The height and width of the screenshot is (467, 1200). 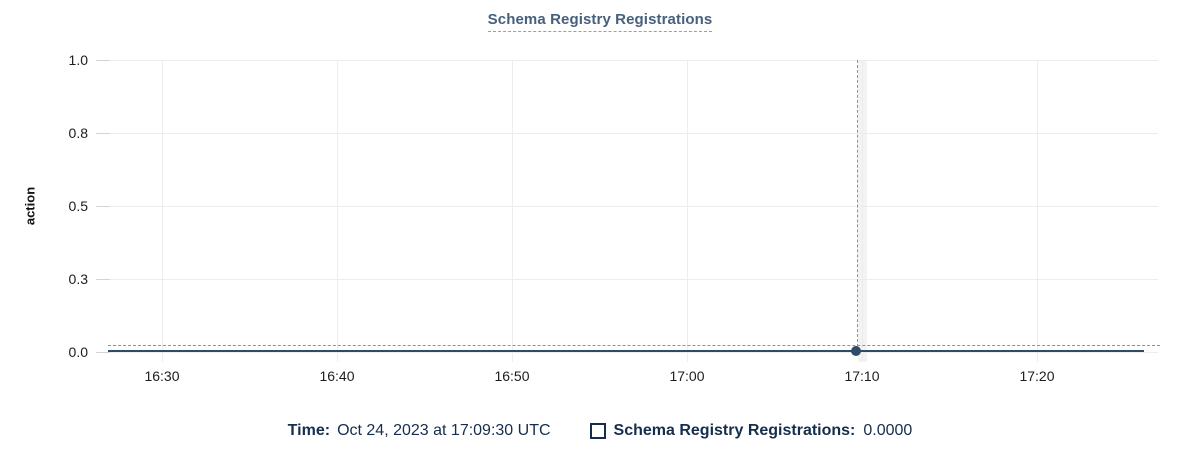 I want to click on chart-title: Schema Registry Registrations, so click(x=600, y=21).